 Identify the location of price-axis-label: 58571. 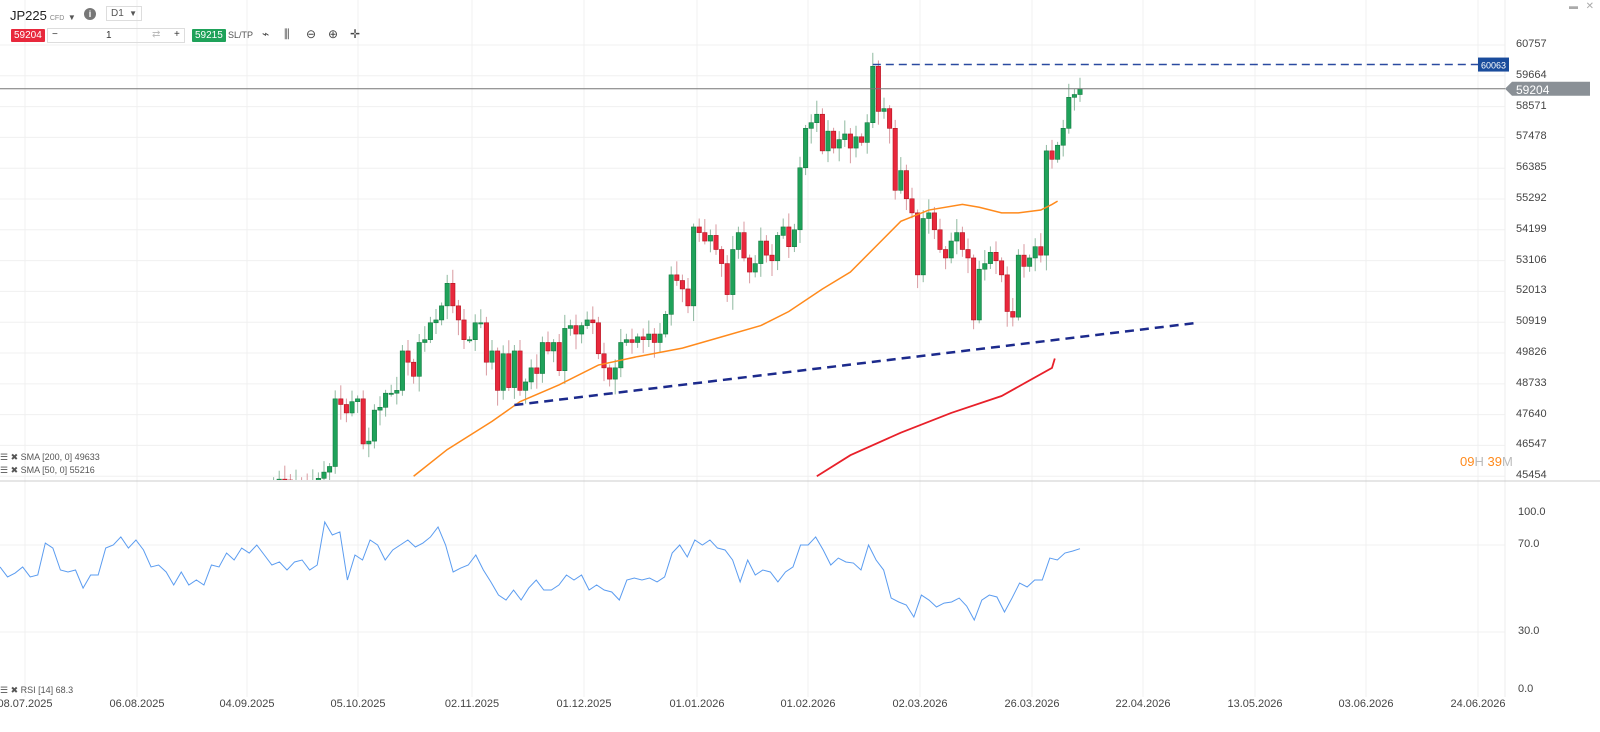
(1531, 105).